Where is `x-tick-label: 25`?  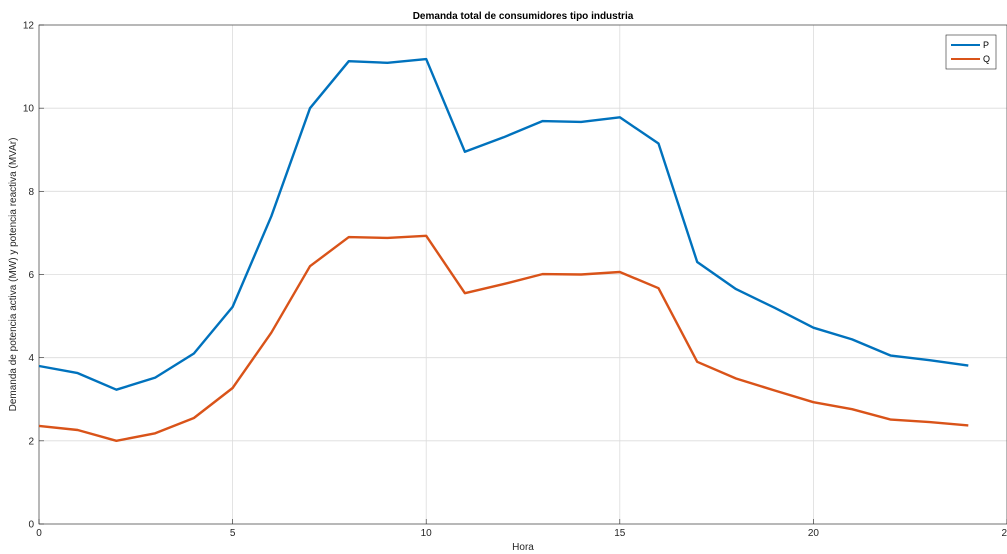 x-tick-label: 25 is located at coordinates (1004, 533).